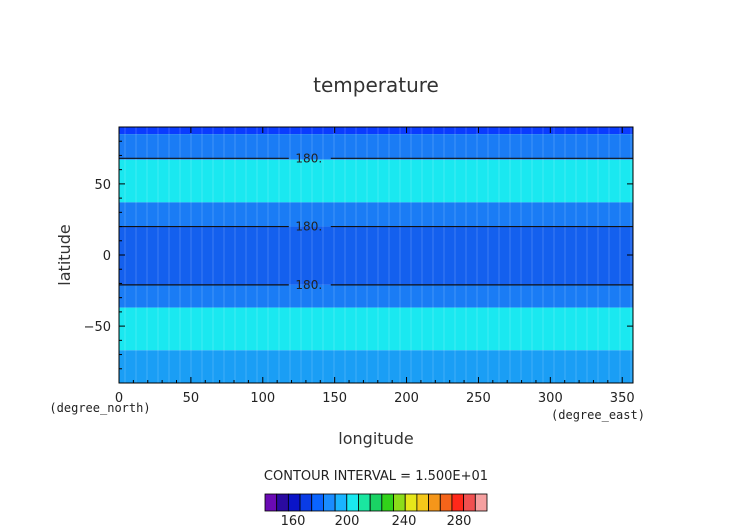 The height and width of the screenshot is (532, 752). I want to click on x-axis-unit: (degree_east), so click(598, 415).